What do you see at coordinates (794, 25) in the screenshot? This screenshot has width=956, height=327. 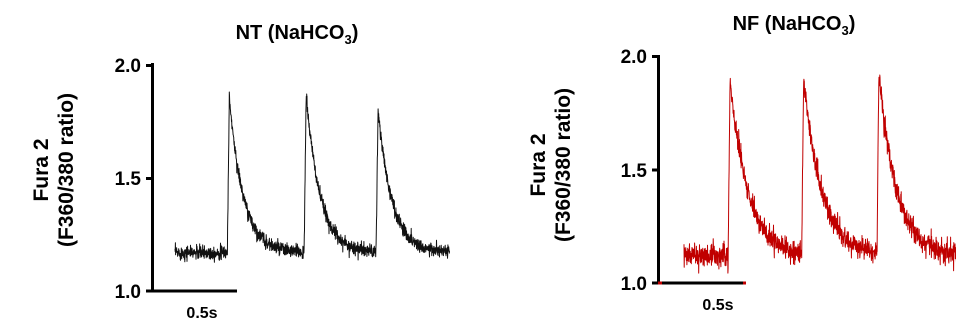 I see `chart-title-nf: NF (NaHCO3)` at bounding box center [794, 25].